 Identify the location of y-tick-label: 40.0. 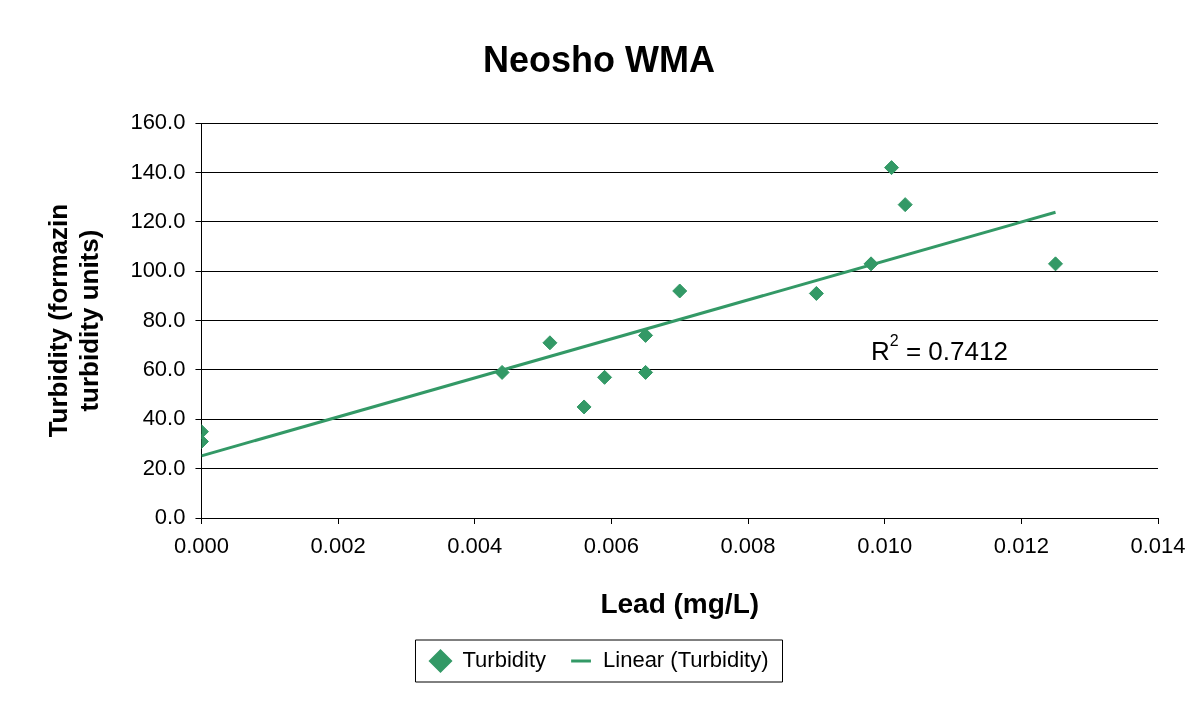
(164, 418).